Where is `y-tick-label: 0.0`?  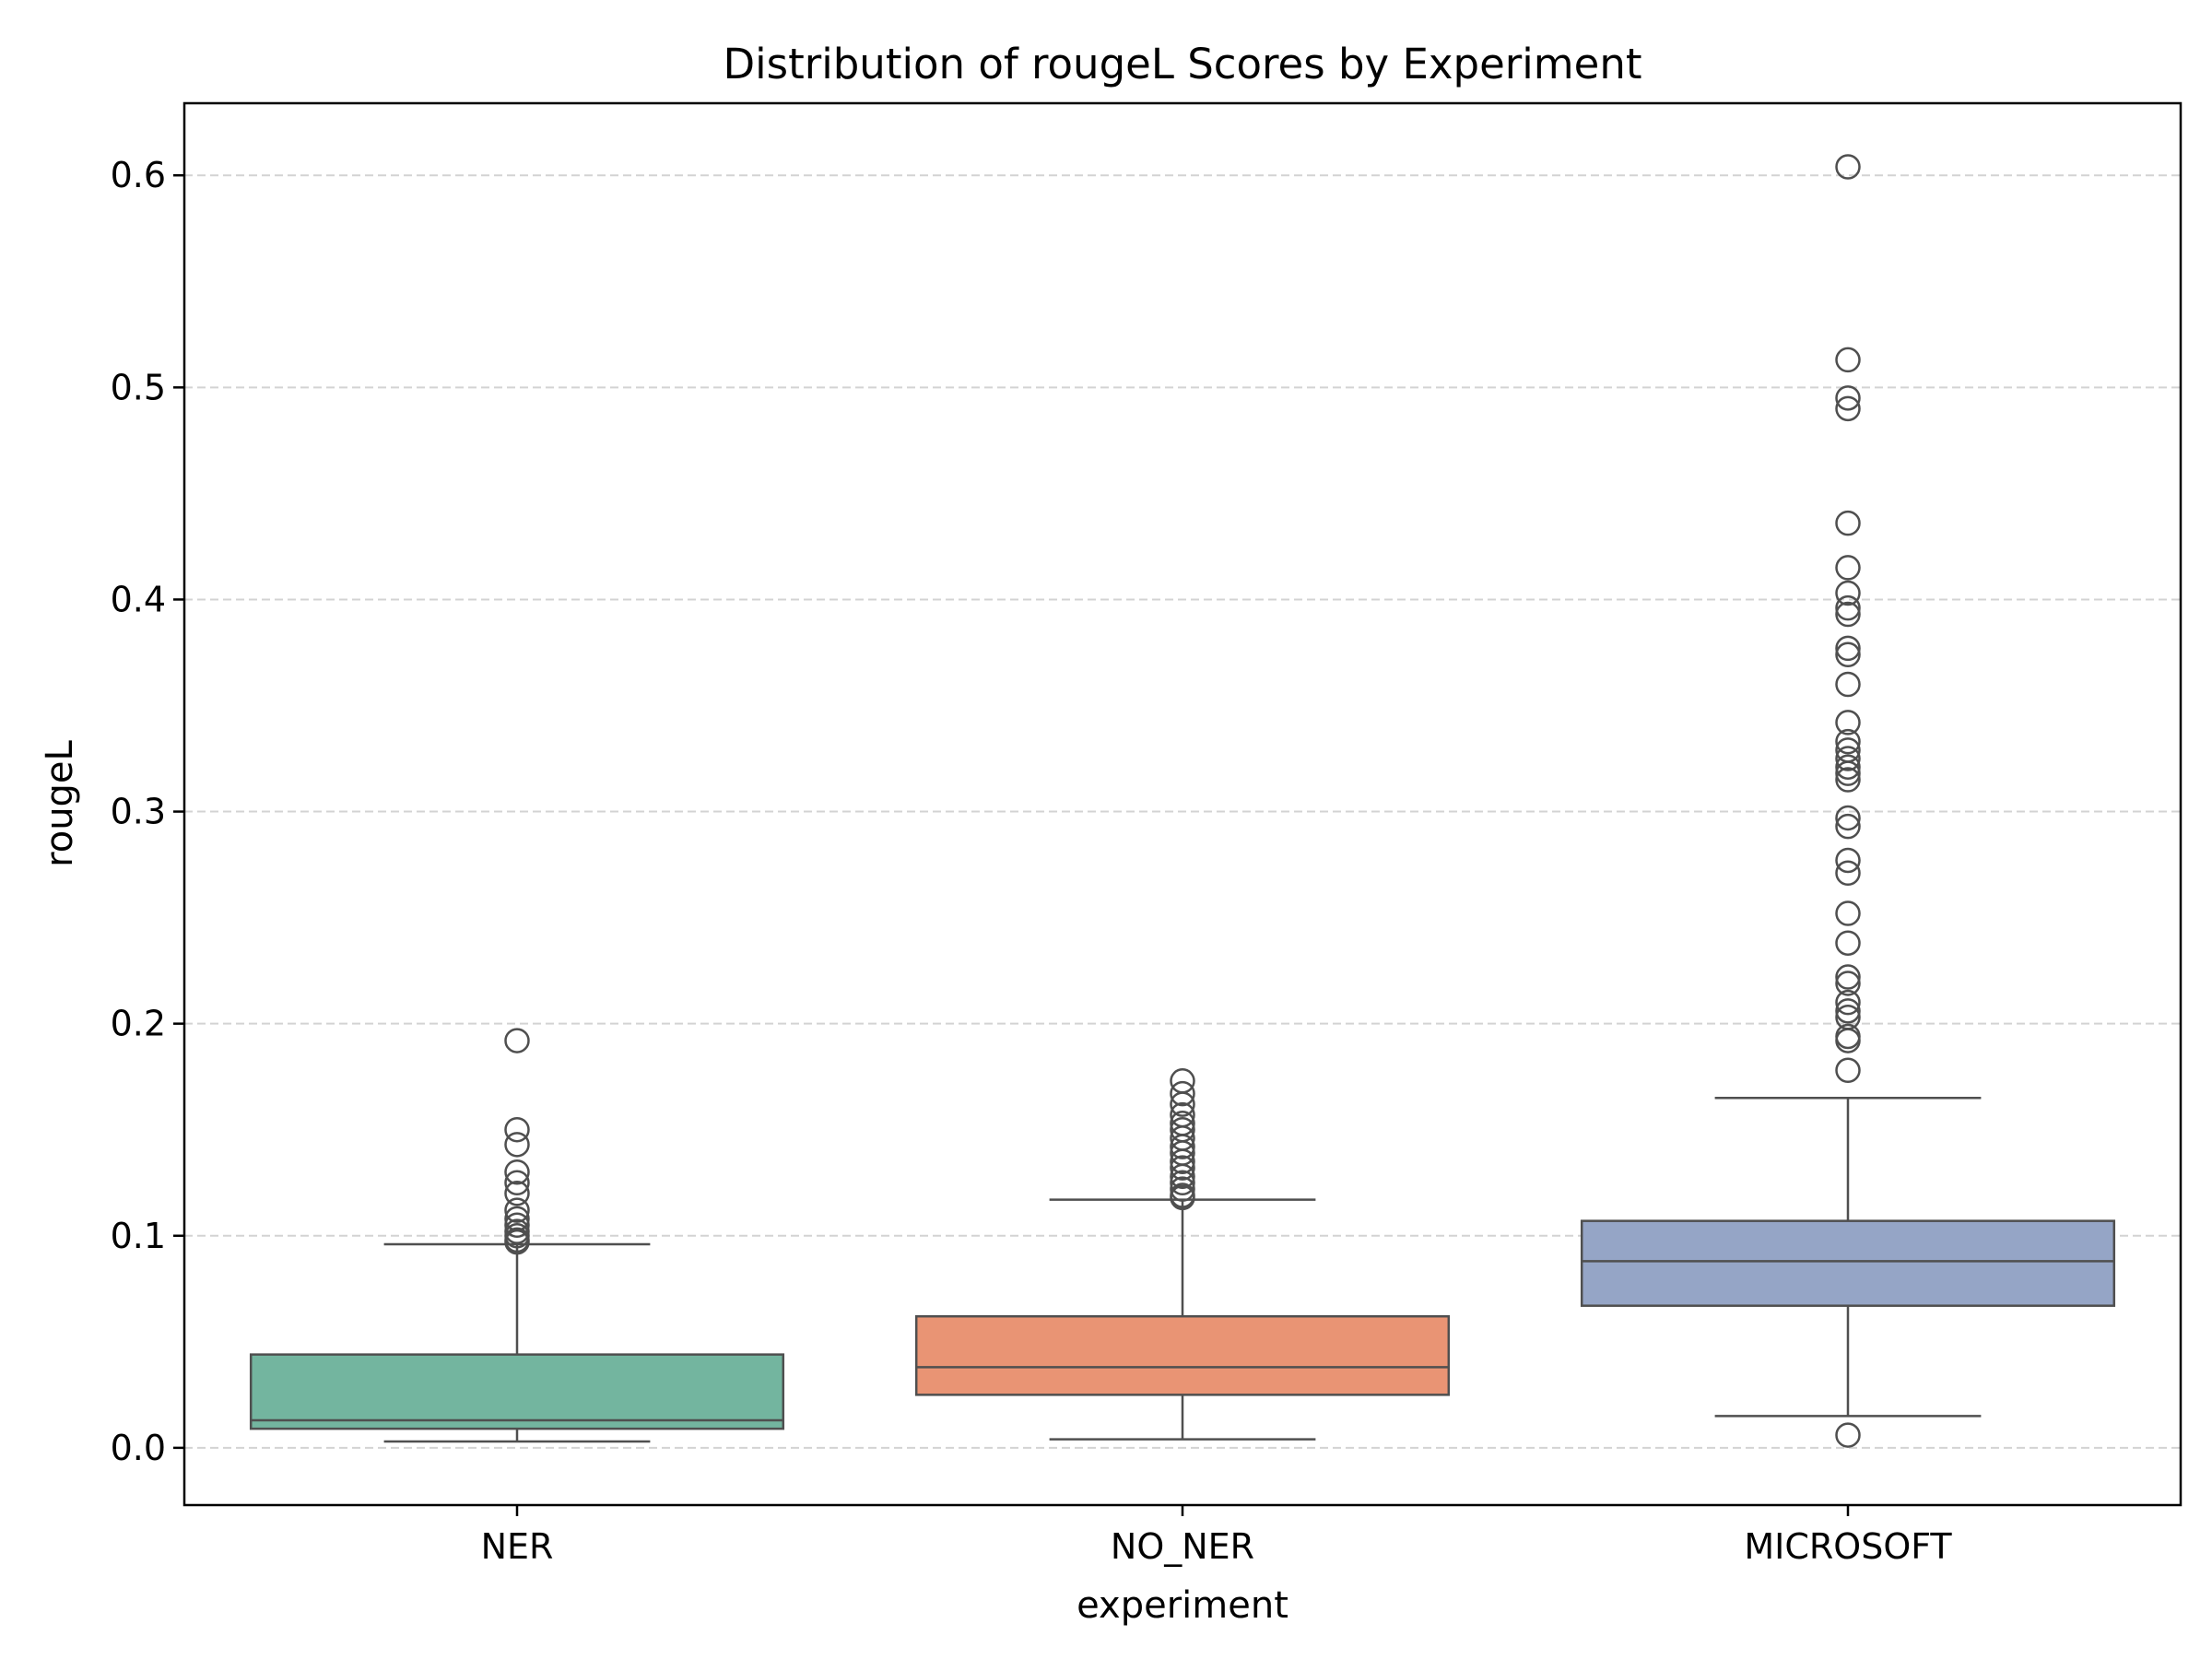 y-tick-label: 0.0 is located at coordinates (138, 1448).